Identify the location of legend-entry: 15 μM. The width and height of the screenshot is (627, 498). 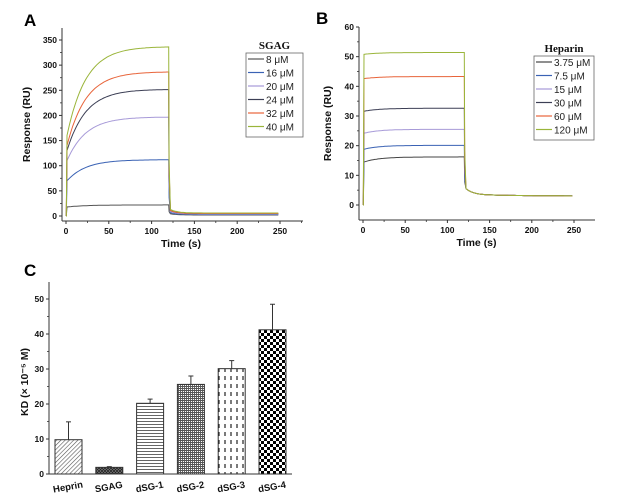
(568, 90).